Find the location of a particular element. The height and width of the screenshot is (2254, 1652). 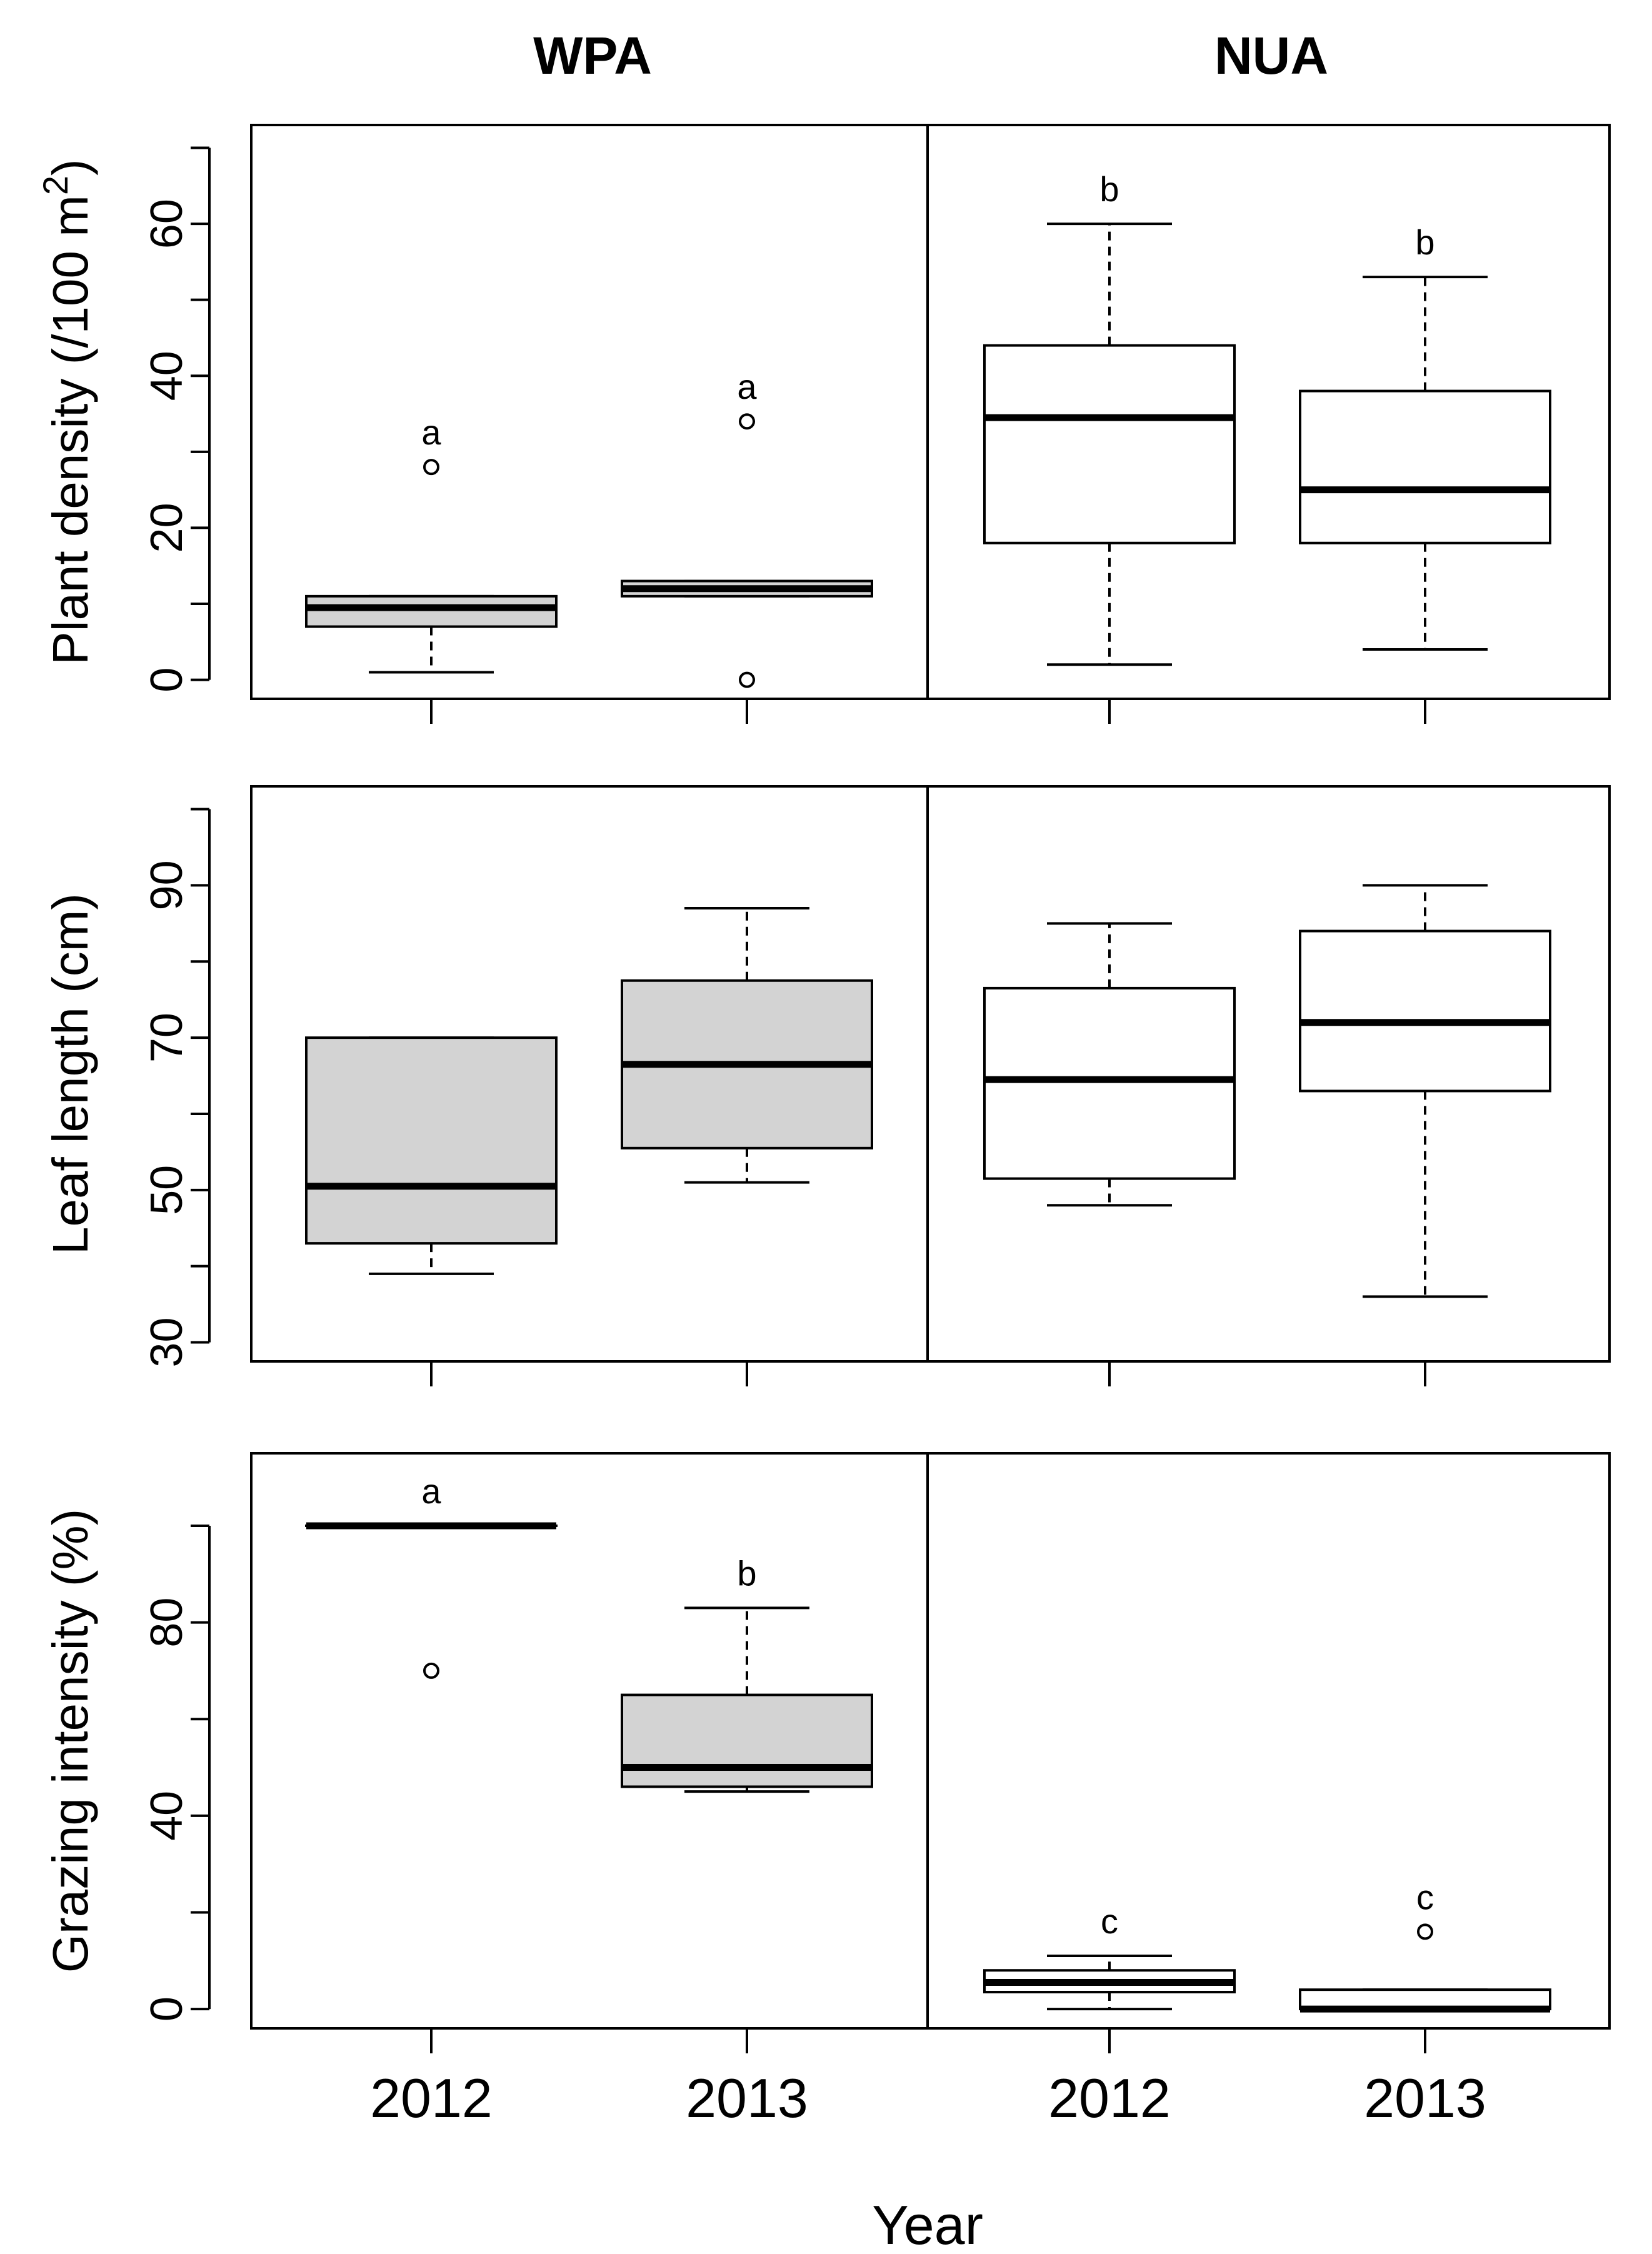

box-wpa-2012 is located at coordinates (431, 1155).